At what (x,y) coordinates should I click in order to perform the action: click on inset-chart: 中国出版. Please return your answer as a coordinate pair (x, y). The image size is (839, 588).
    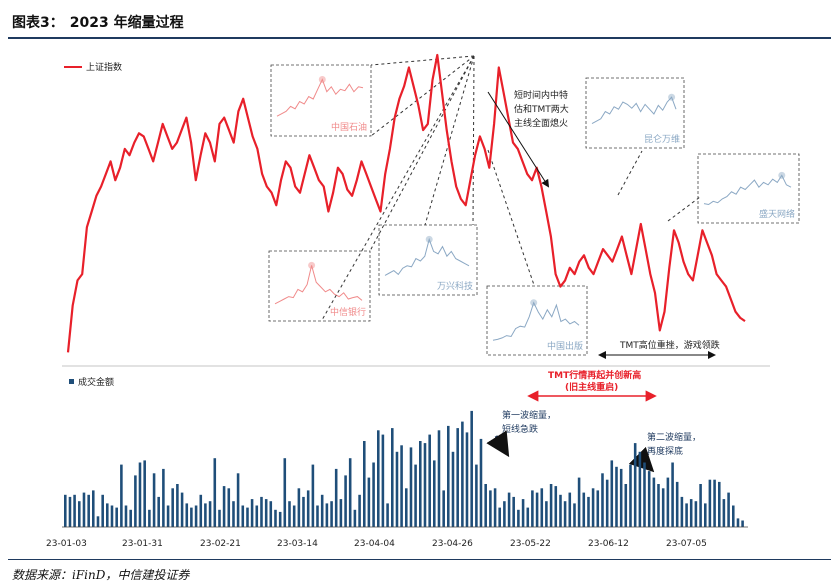
    Looking at the image, I should click on (537, 320).